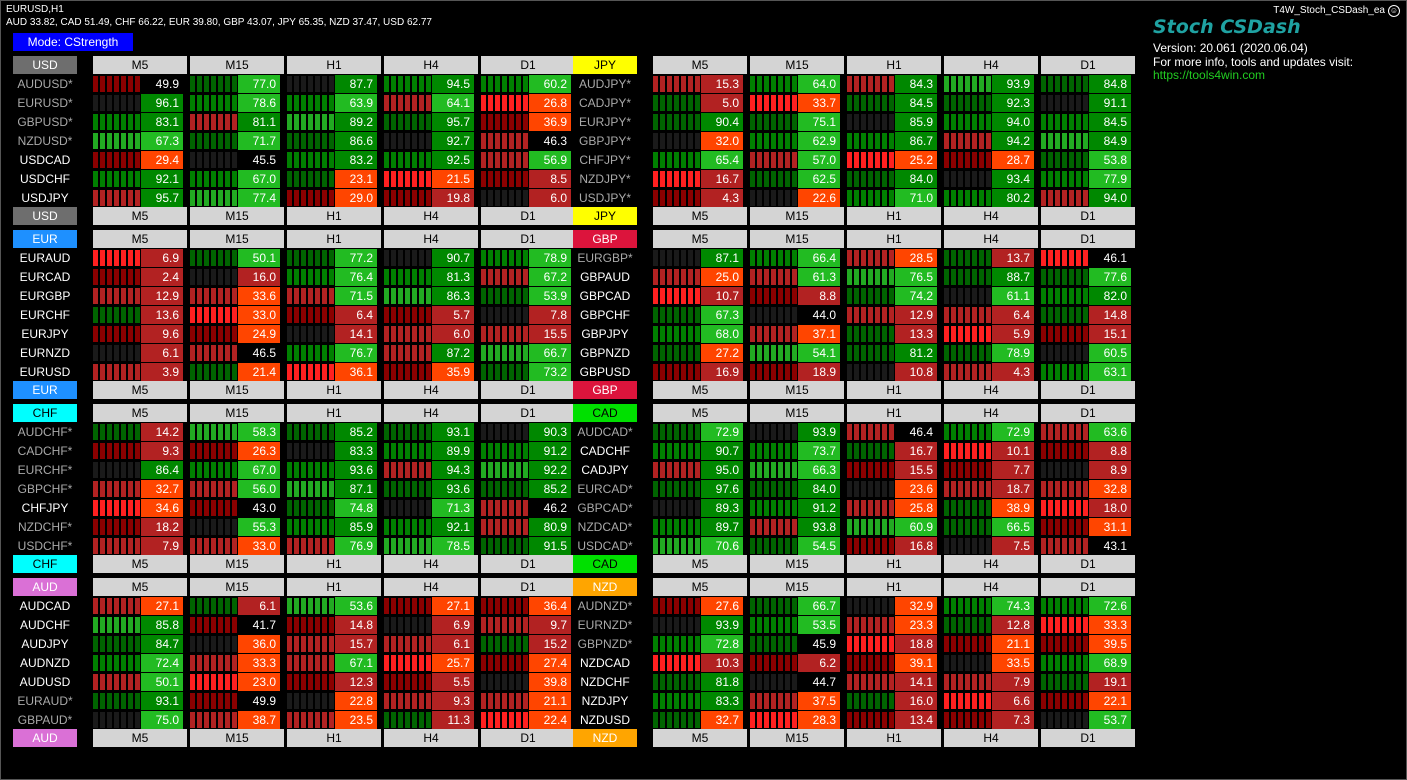 The width and height of the screenshot is (1407, 780). What do you see at coordinates (45, 527) in the screenshot?
I see `pair-label: NZDCHF*` at bounding box center [45, 527].